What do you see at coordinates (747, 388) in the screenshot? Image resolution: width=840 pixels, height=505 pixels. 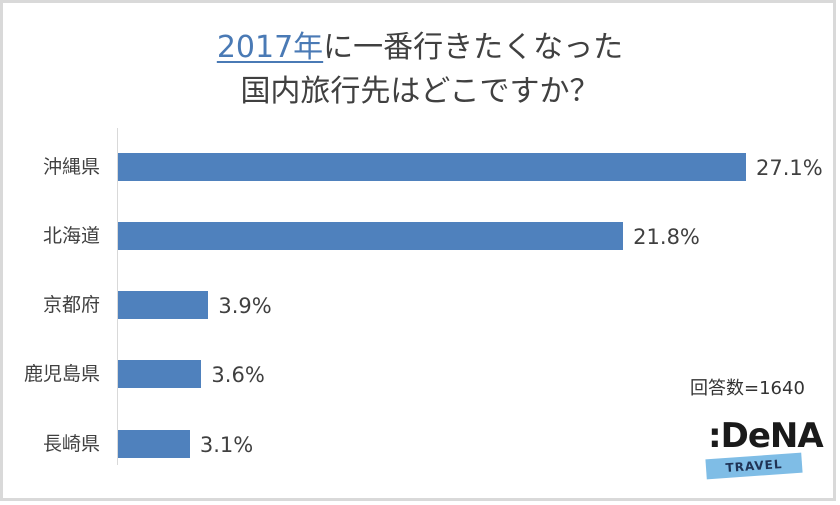 I see `respondents-count: 回答数=1640` at bounding box center [747, 388].